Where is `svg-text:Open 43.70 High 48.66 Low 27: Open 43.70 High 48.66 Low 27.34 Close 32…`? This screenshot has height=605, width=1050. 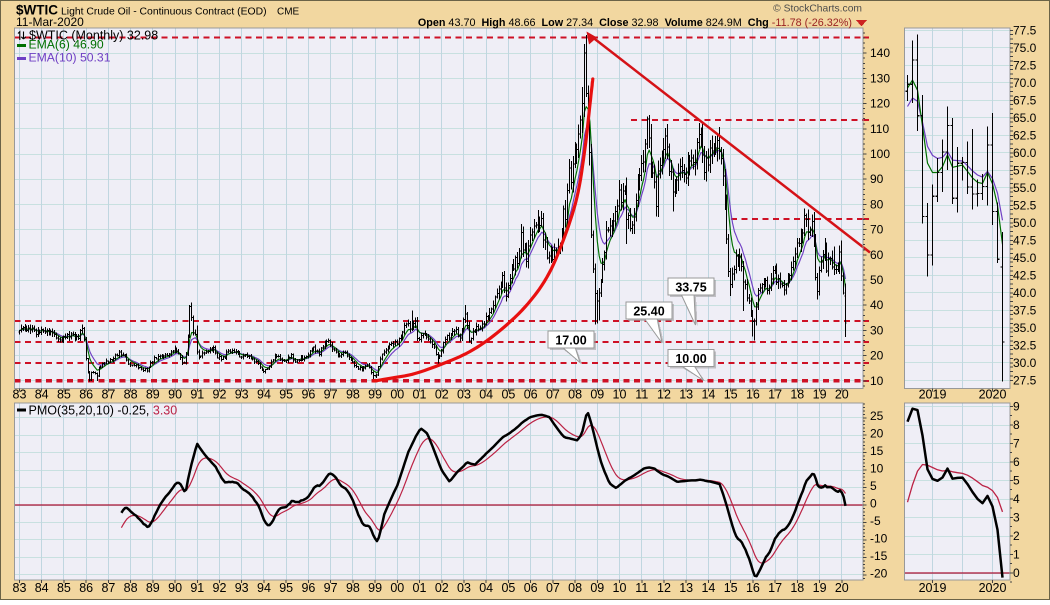 svg-text:Open 43.70 High 48.66 Low 27: Open 43.70 High 48.66 Low 27.34 Close 32… is located at coordinates (635, 23).